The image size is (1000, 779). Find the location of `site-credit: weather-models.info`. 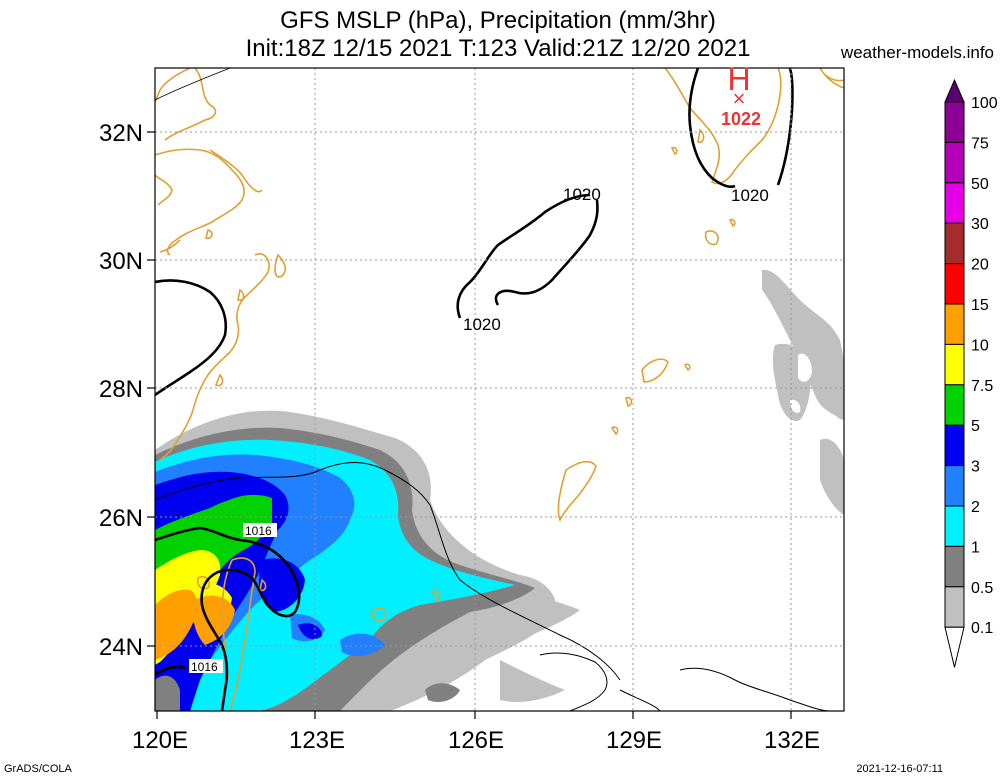

site-credit: weather-models.info is located at coordinates (917, 52).